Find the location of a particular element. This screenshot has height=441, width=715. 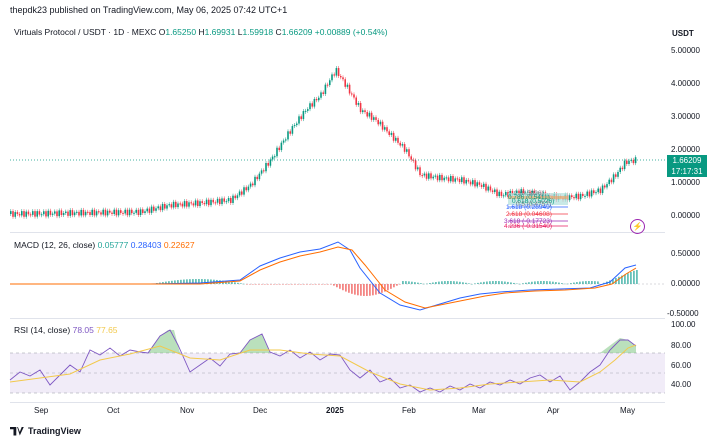

rsi-line is located at coordinates (323, 361).